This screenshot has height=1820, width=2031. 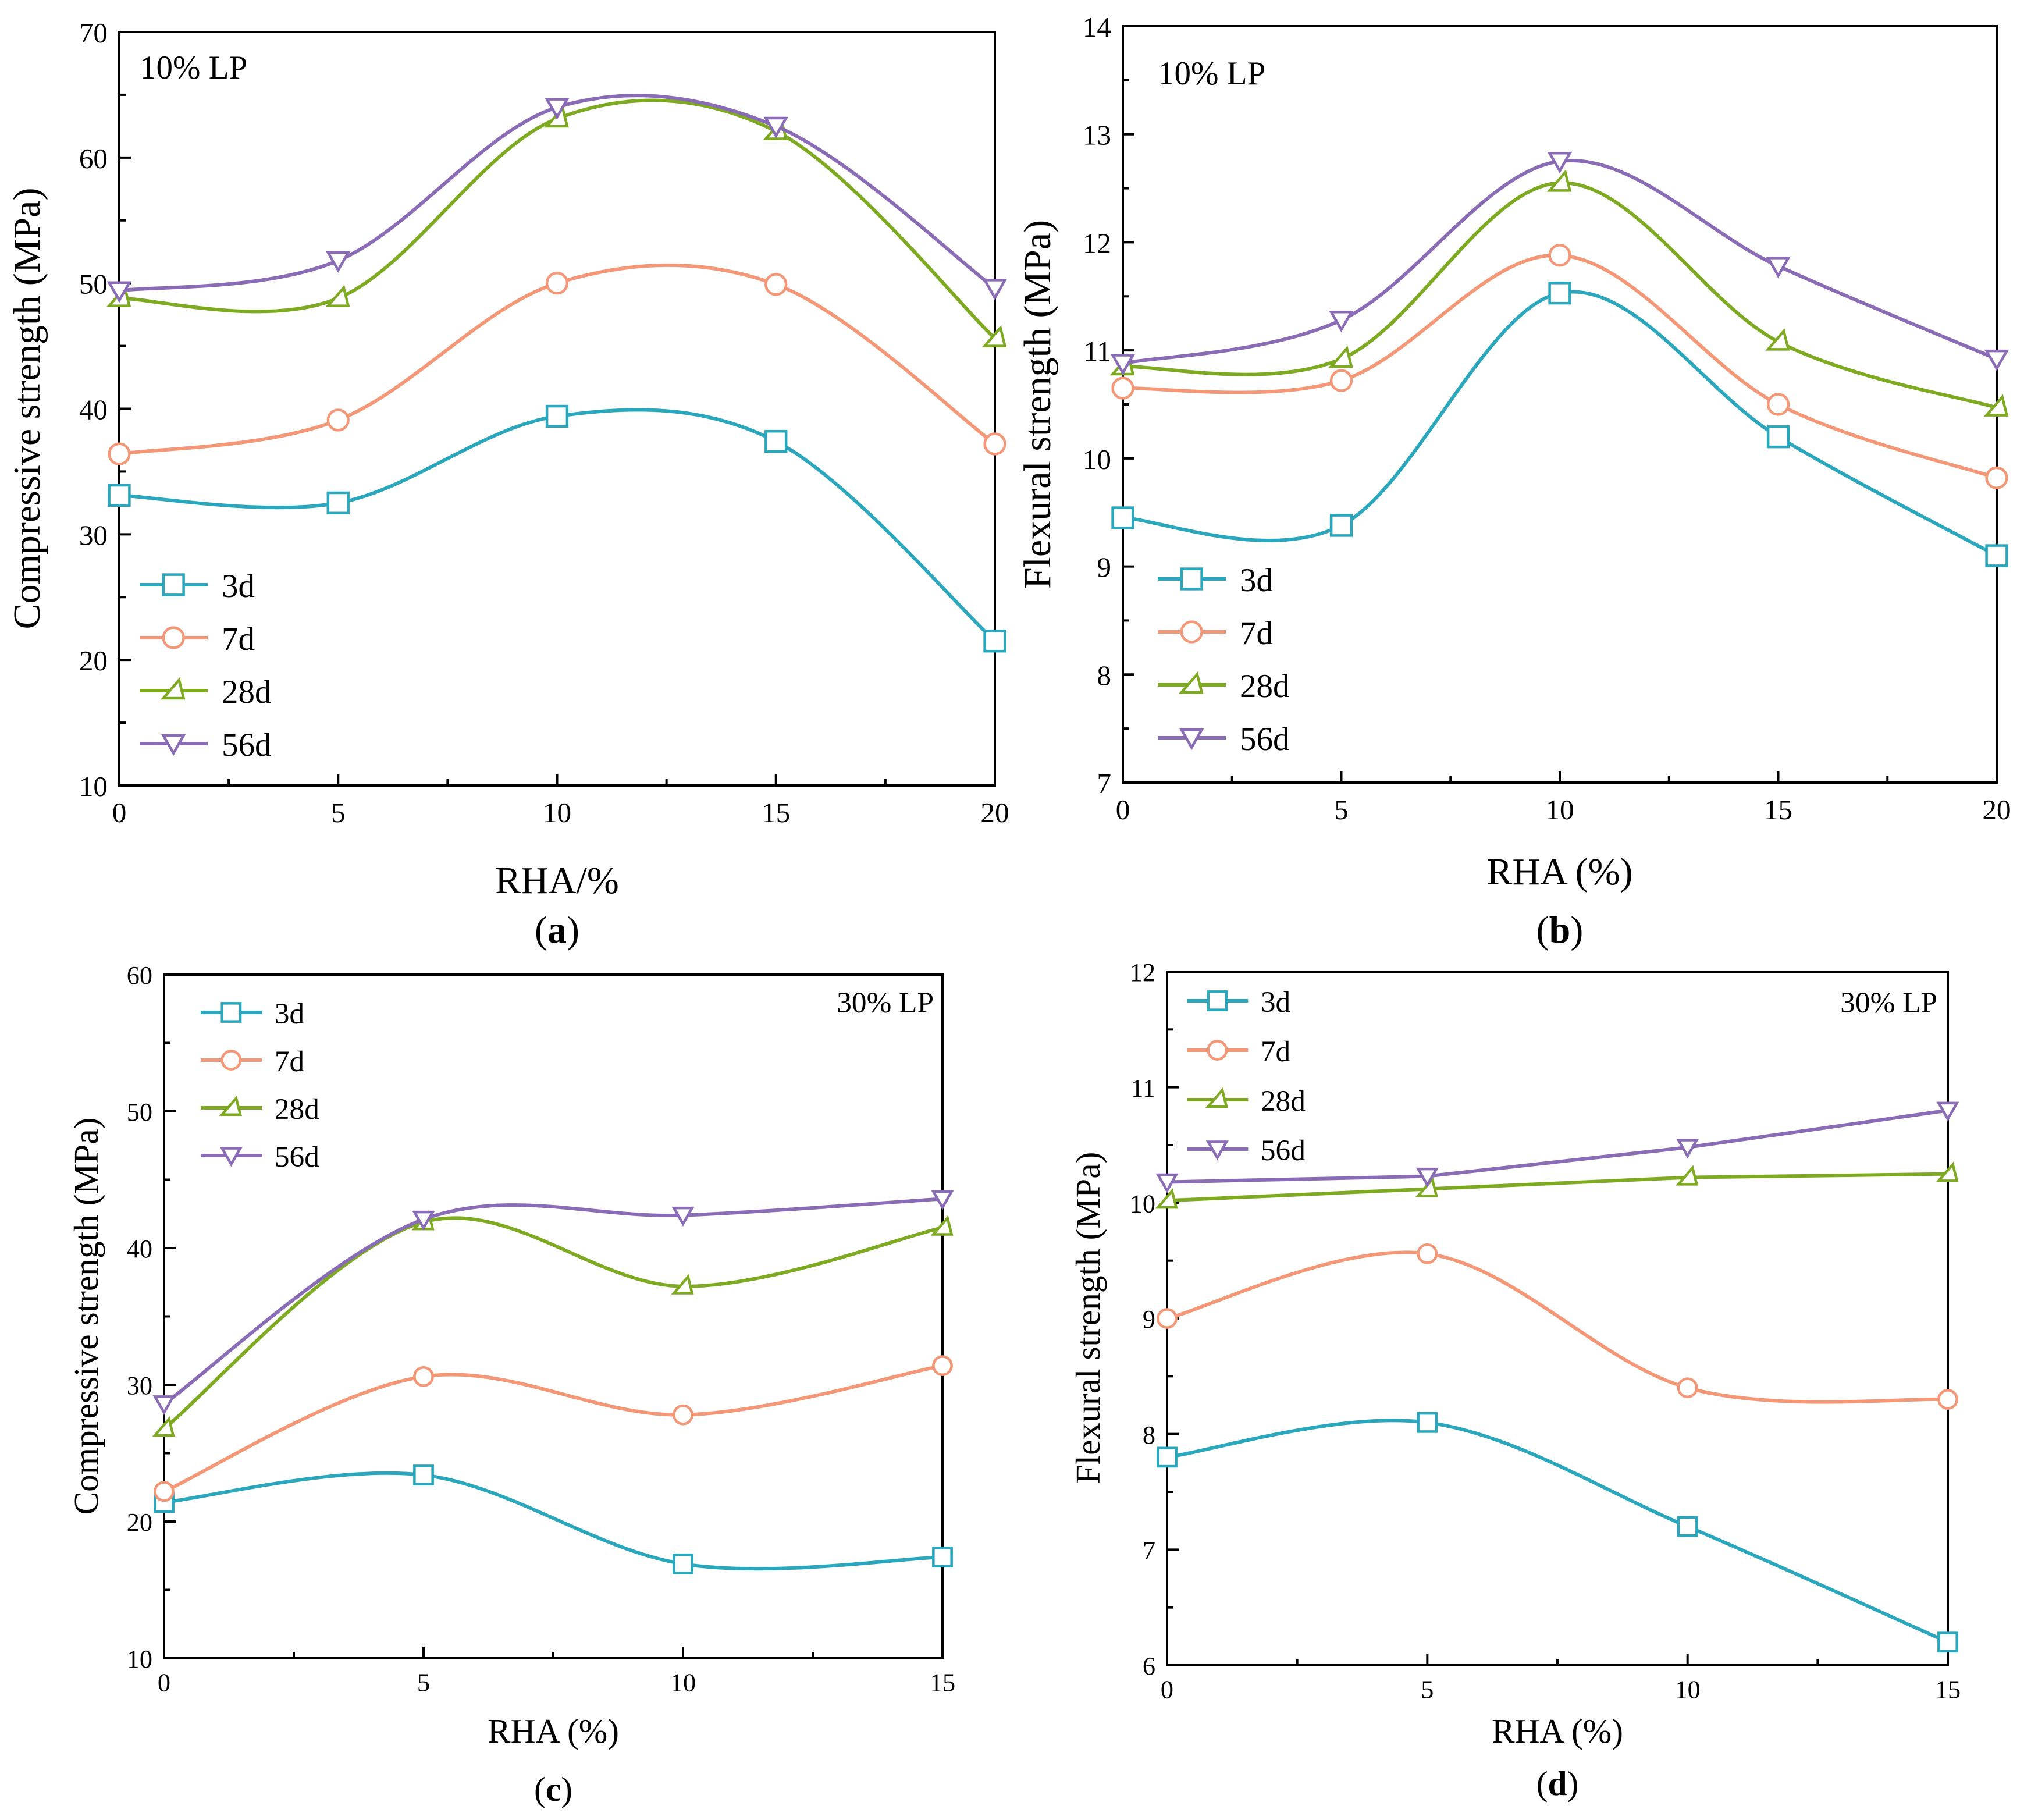 I want to click on x-axis-title: RHA/%, so click(x=557, y=880).